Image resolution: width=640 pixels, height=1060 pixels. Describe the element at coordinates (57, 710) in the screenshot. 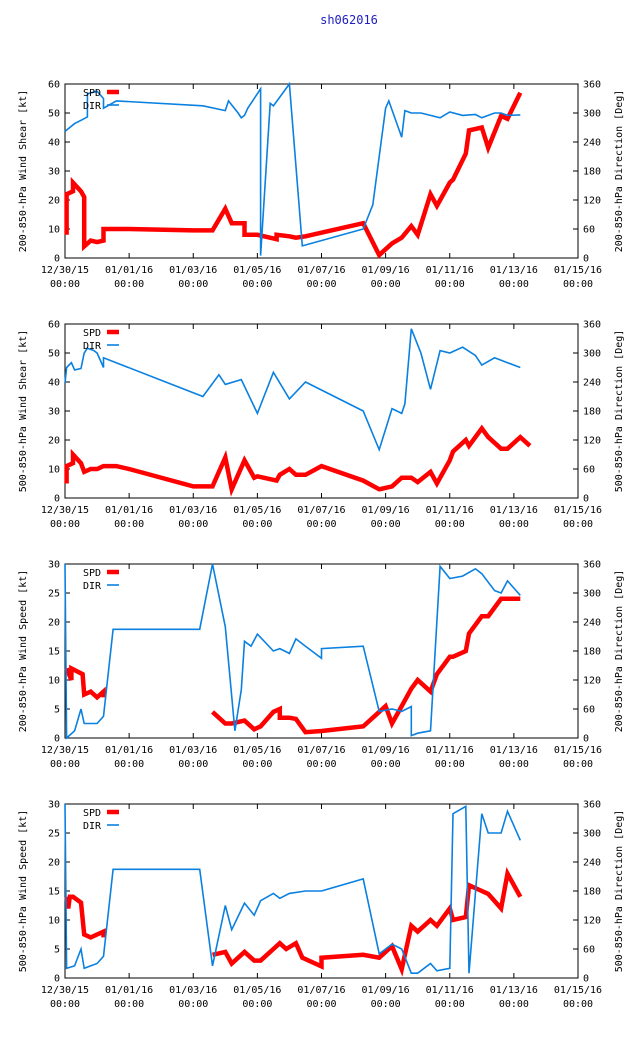

I see `y-tick-label: 5` at that location.